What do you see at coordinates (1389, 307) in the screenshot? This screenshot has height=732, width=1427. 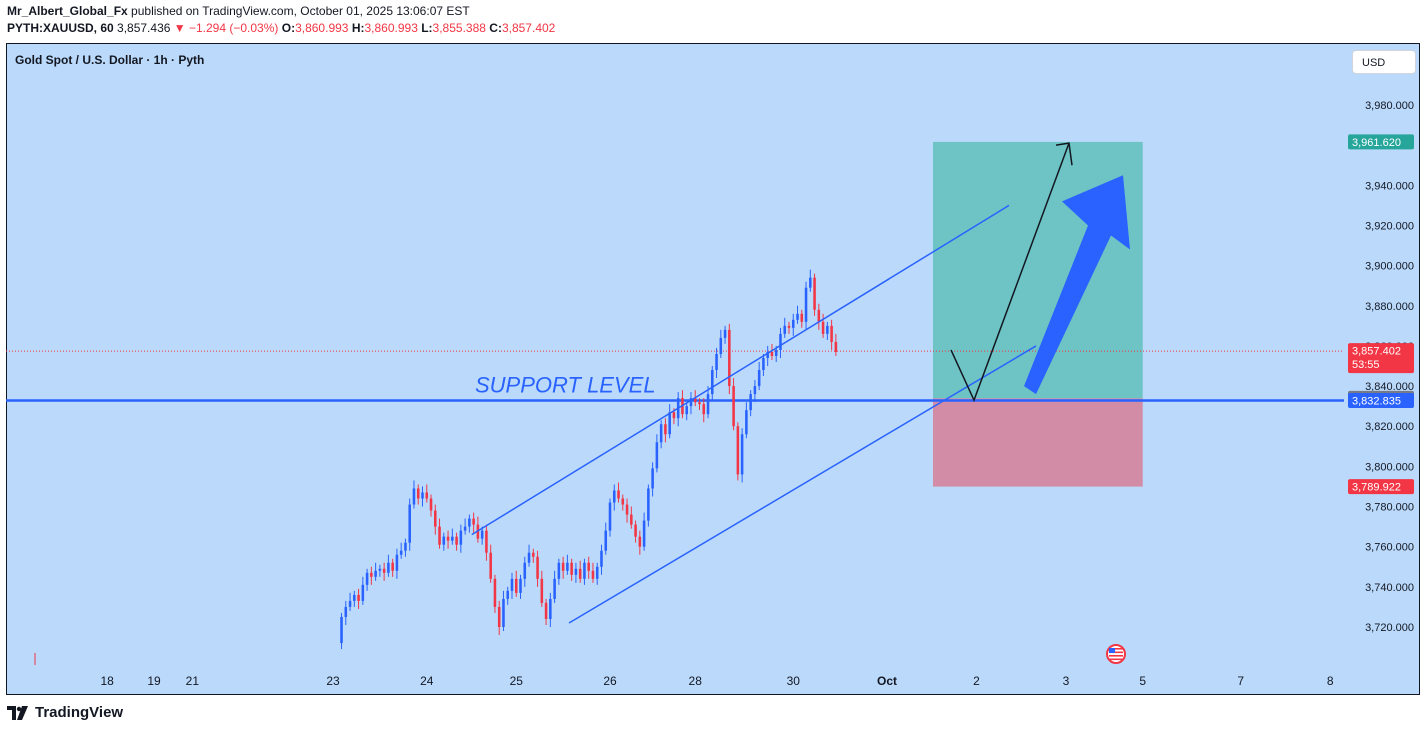 I see `y-tick-label: 3,880.000` at bounding box center [1389, 307].